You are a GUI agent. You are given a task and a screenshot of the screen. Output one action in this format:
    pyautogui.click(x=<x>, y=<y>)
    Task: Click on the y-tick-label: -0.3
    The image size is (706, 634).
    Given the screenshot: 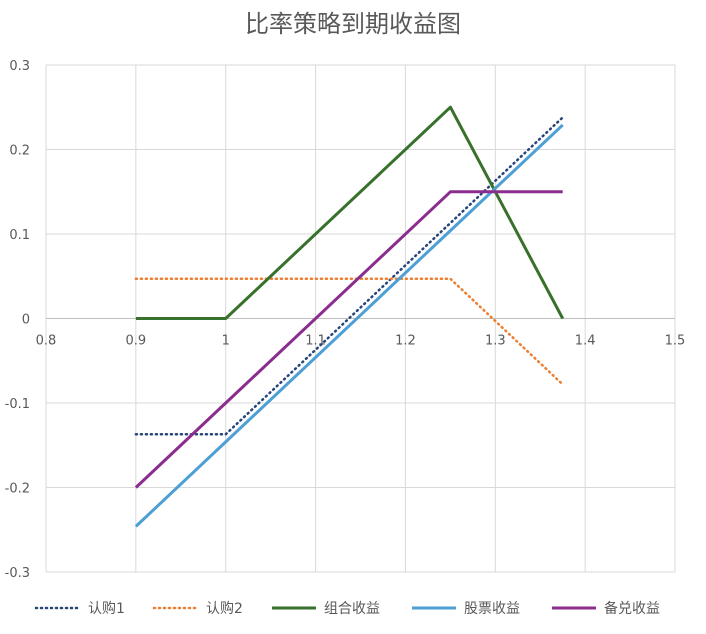 What is the action you would take?
    pyautogui.click(x=17, y=573)
    